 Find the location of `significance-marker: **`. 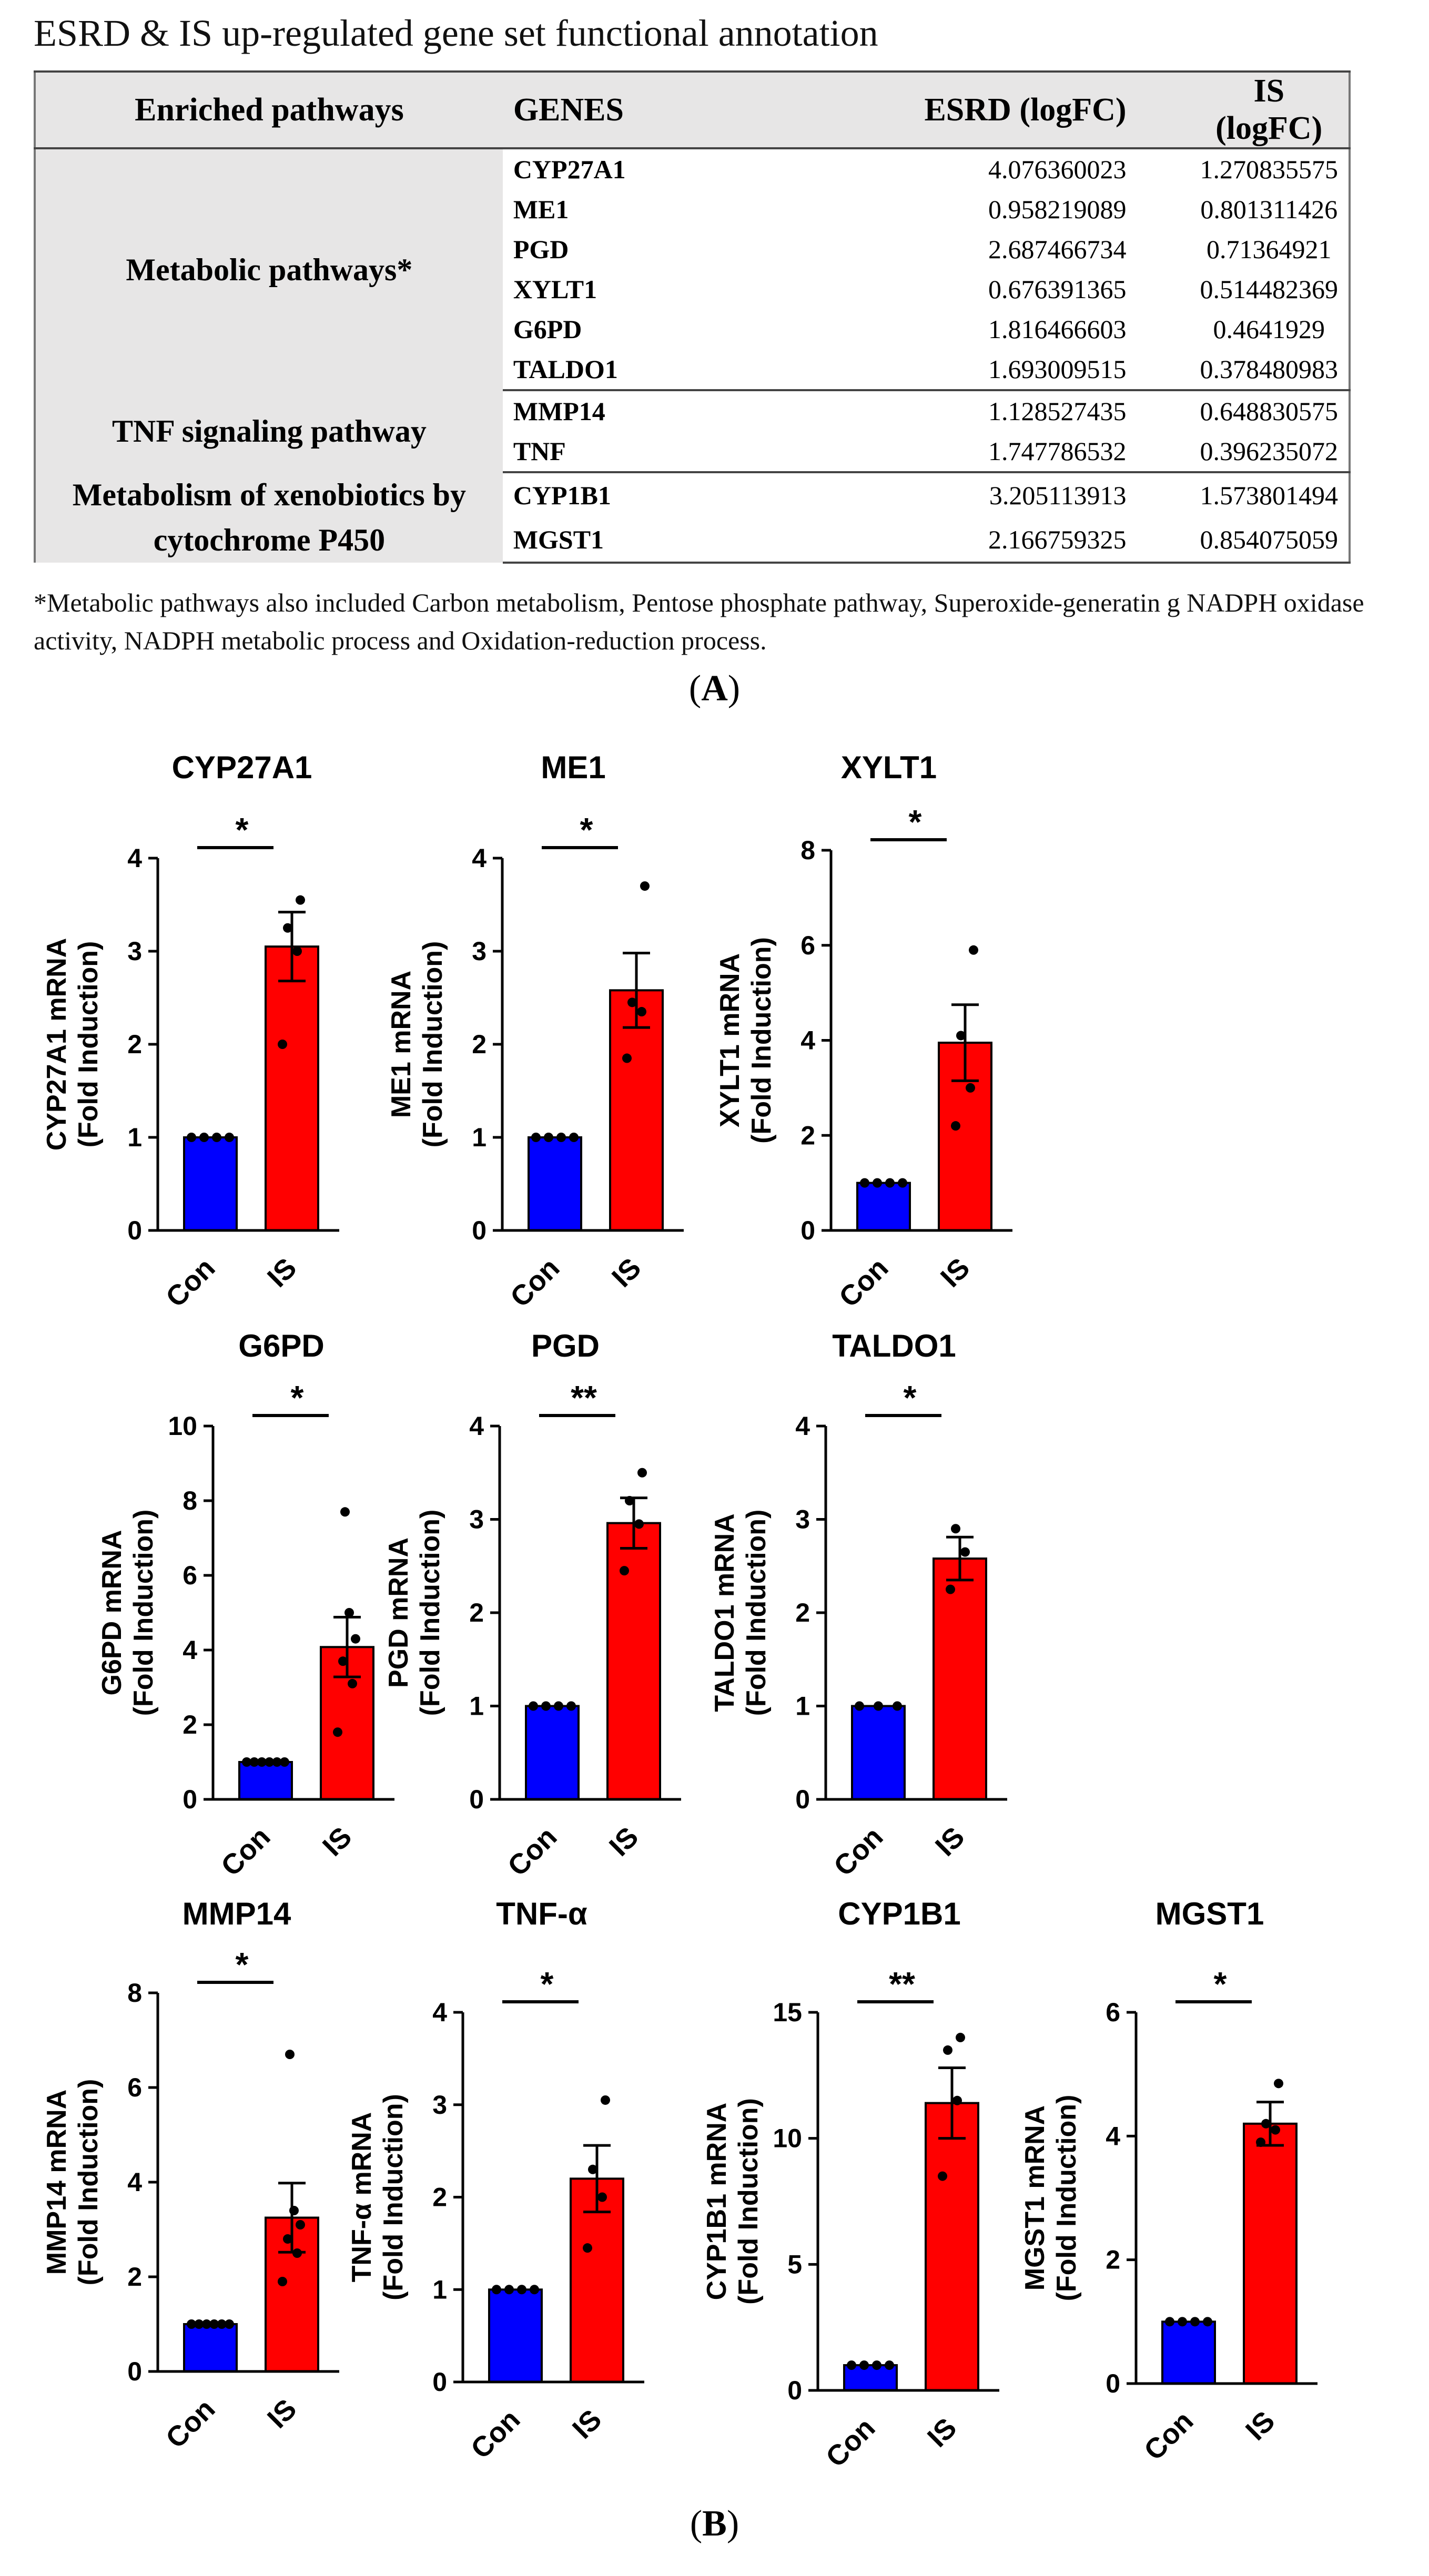

significance-marker: ** is located at coordinates (902, 1984).